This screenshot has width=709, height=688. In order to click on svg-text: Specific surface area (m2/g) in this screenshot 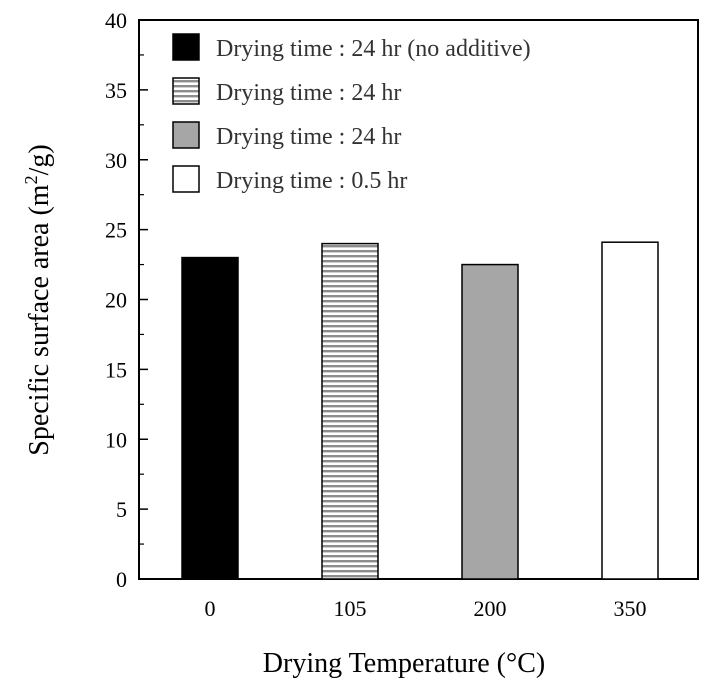, I will do `click(38, 299)`.